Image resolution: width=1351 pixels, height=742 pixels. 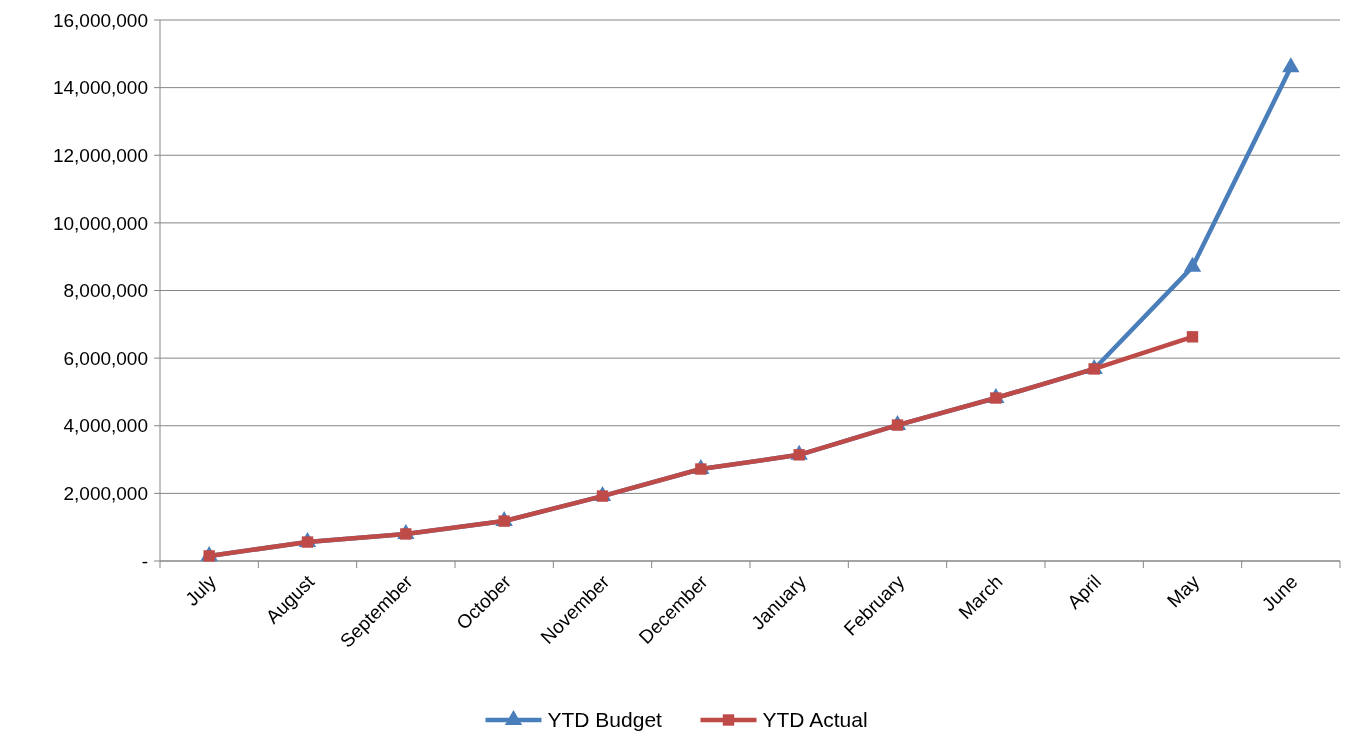 I want to click on y-tick-label: 14,000,000, so click(x=100, y=88).